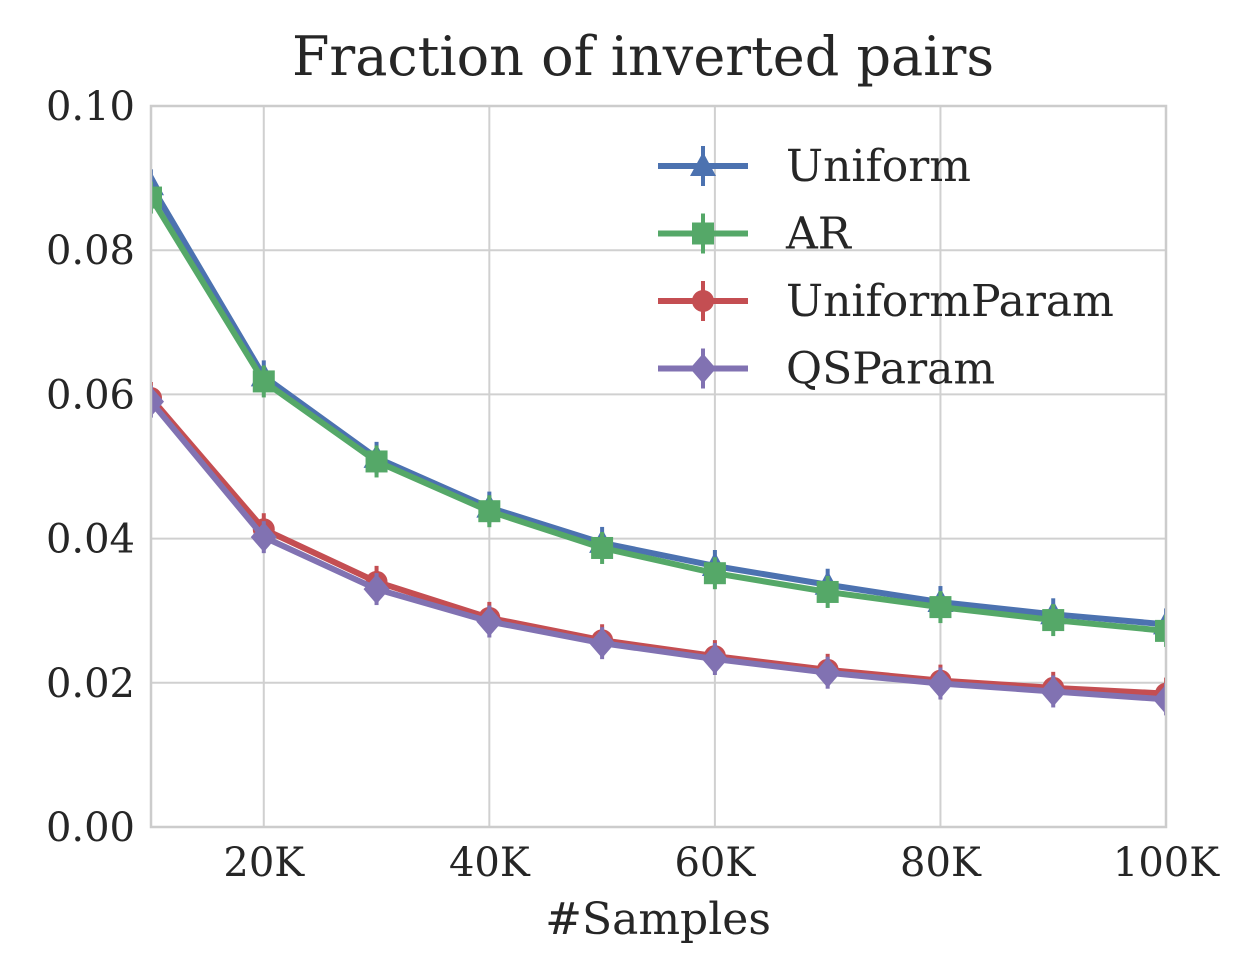  What do you see at coordinates (90, 467) in the screenshot?
I see `y-axis-ticks: 0.00 0.02 0.04 0.06 0.08 0.10` at bounding box center [90, 467].